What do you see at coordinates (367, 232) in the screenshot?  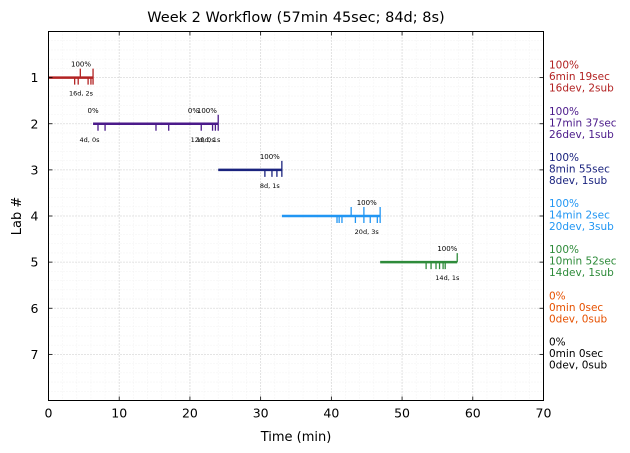 I see `count-label: 20d, 3s` at bounding box center [367, 232].